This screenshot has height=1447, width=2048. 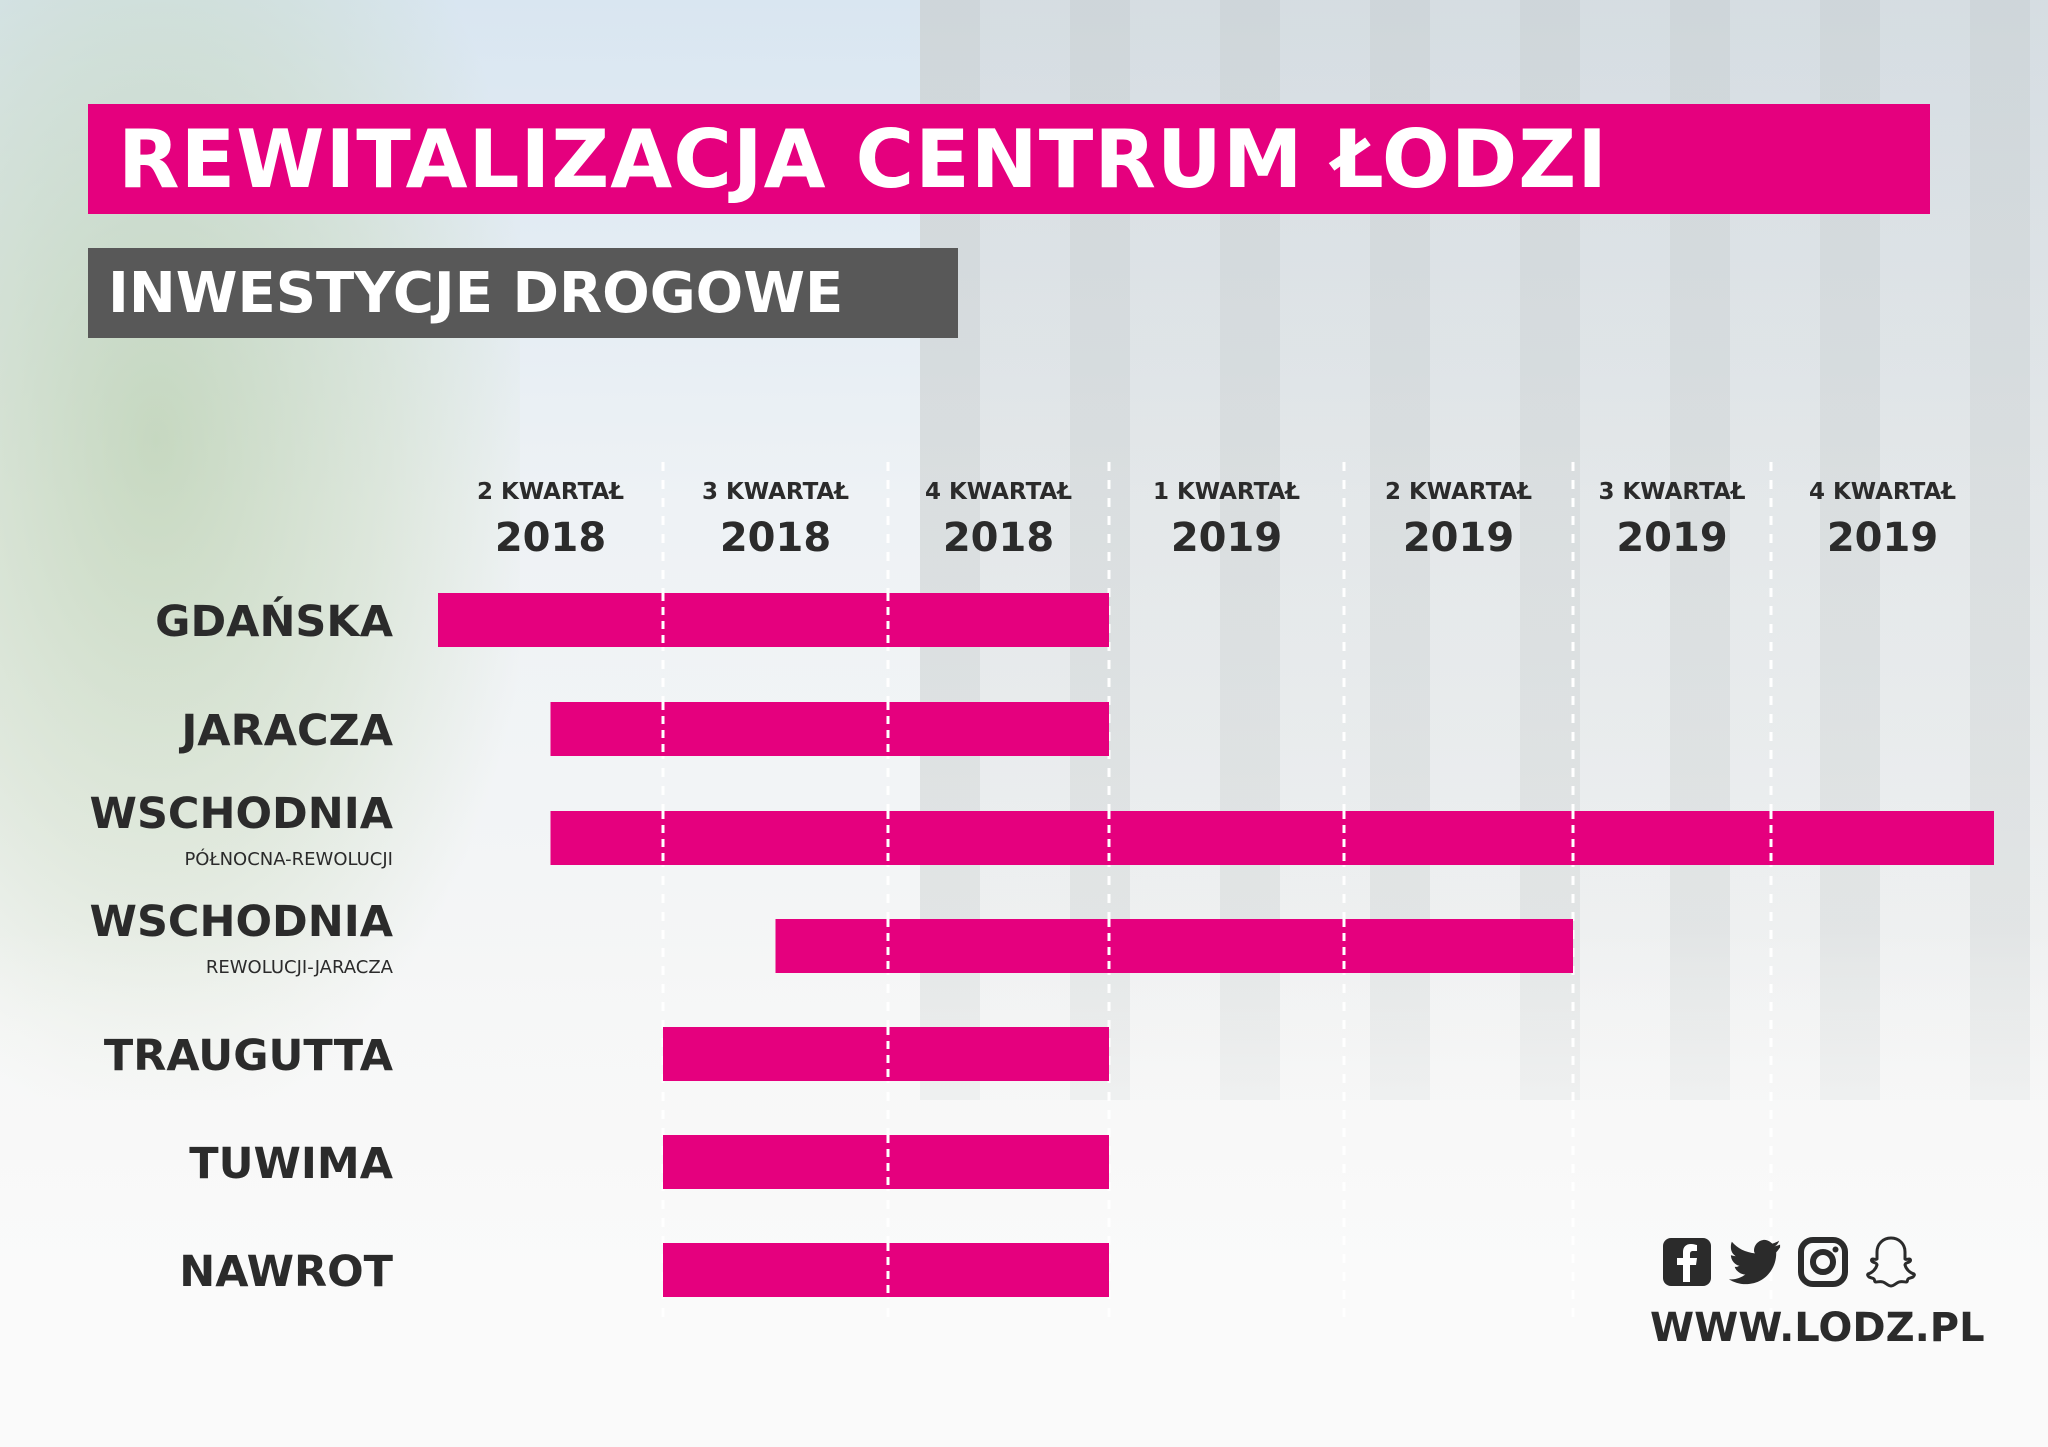 What do you see at coordinates (285, 731) in the screenshot?
I see `task-name: JARACZA` at bounding box center [285, 731].